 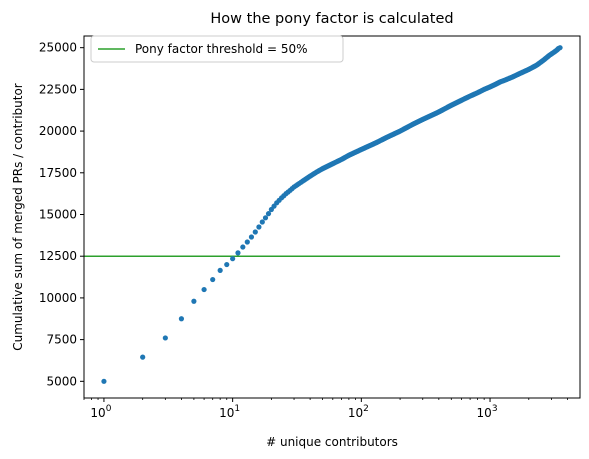 I want to click on x-axis-label: # unique contributors, so click(x=332, y=442).